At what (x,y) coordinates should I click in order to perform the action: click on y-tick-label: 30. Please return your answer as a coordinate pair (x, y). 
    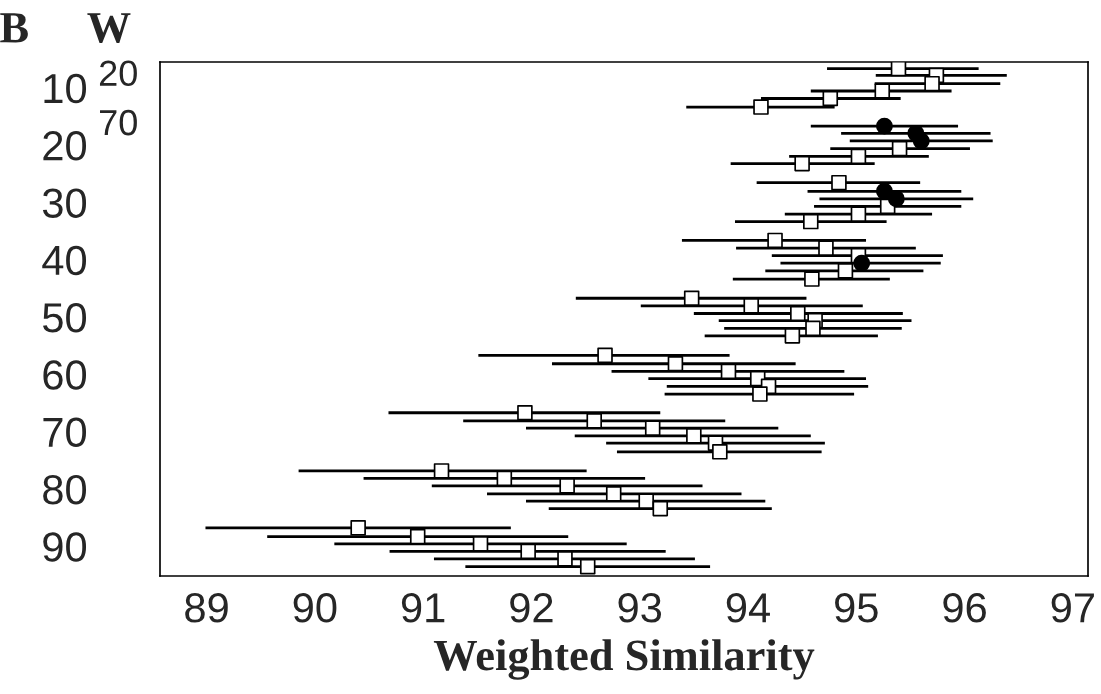
    Looking at the image, I should click on (64, 203).